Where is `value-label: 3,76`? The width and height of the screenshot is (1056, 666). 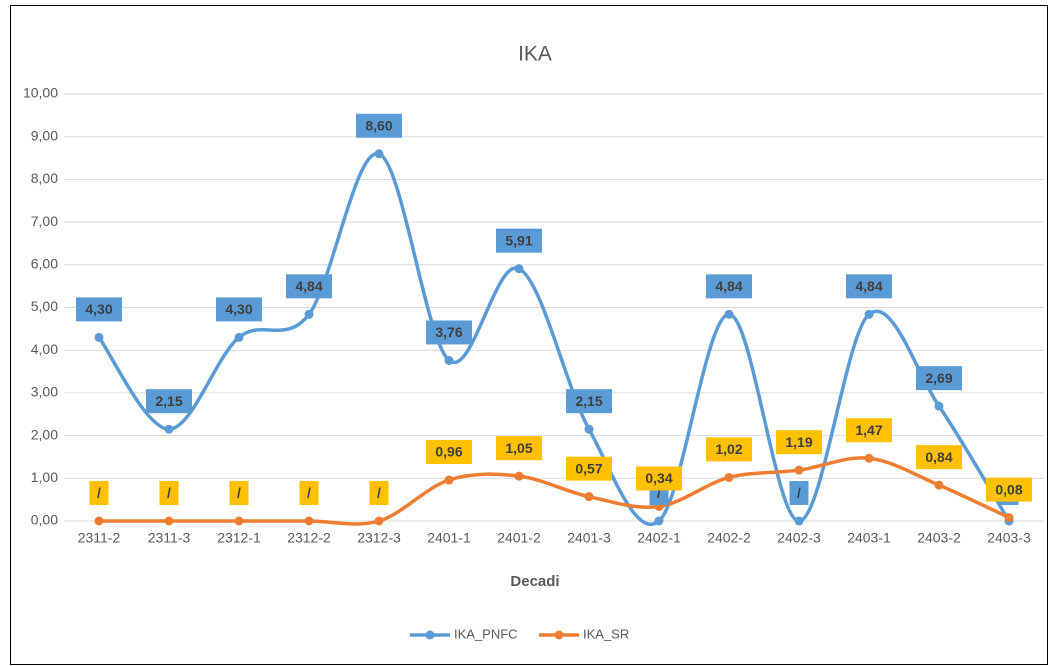
value-label: 3,76 is located at coordinates (448, 332).